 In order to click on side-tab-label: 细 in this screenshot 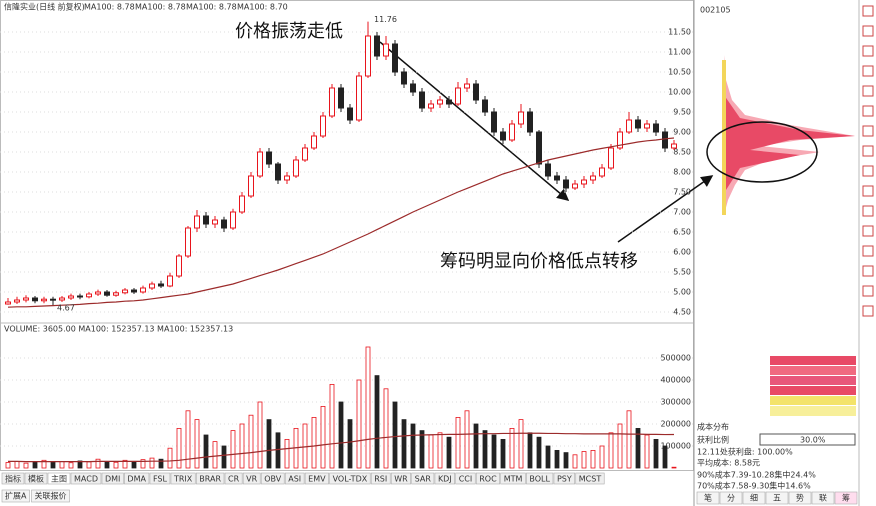, I will do `click(754, 498)`.